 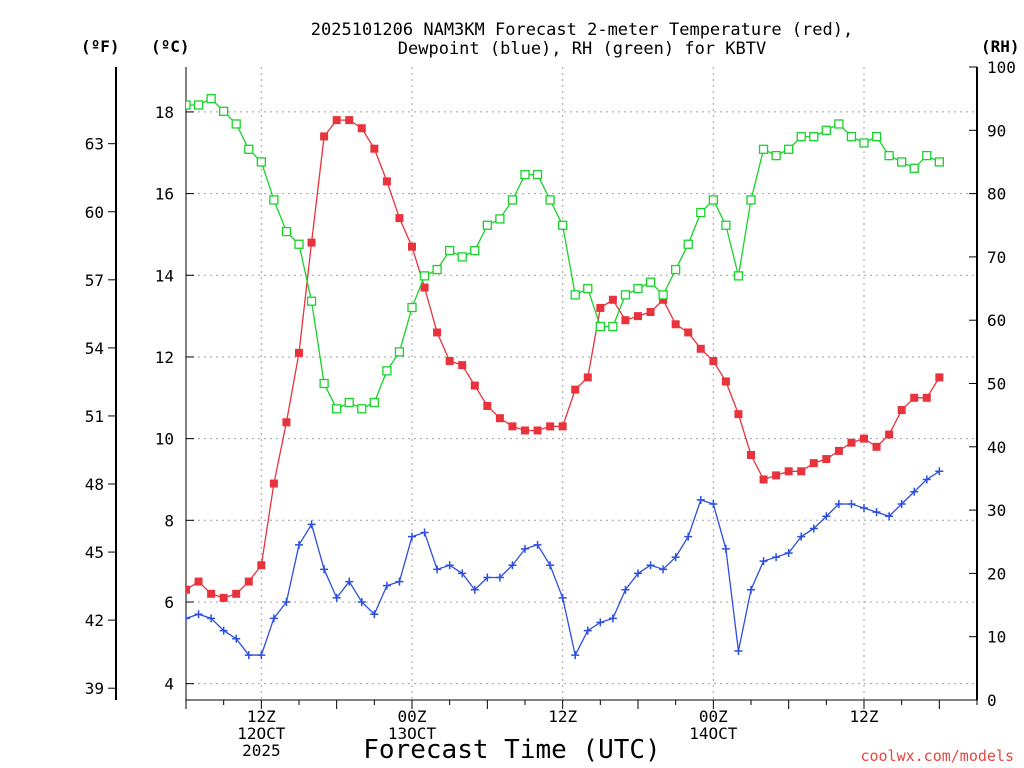 I want to click on x-axis-label: Forecast Time (UTC), so click(x=511, y=750).